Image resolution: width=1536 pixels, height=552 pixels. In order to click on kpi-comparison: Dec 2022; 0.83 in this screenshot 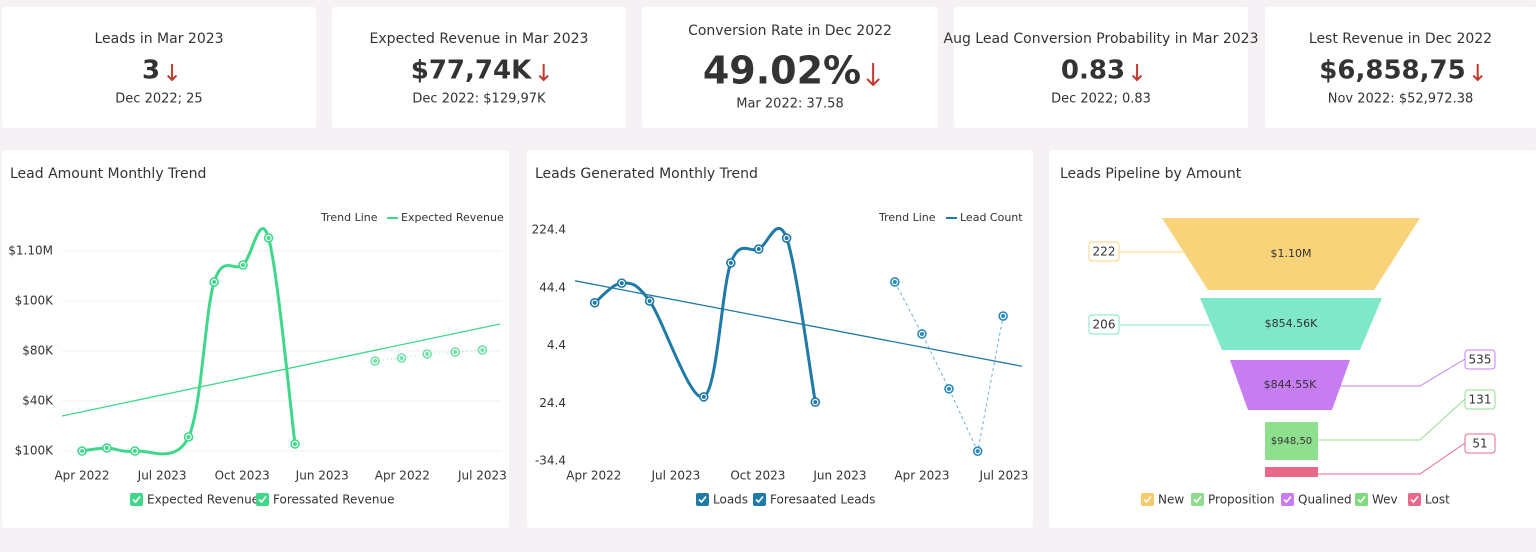, I will do `click(1101, 99)`.